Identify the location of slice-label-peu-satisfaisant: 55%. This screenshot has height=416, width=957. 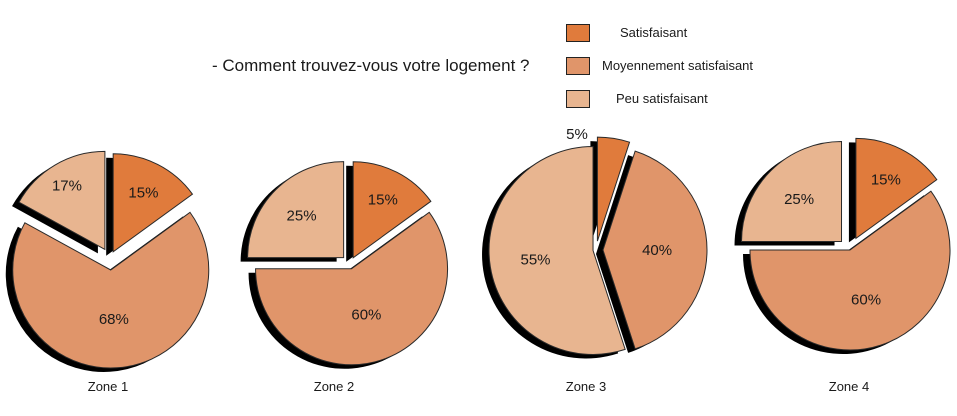
(535, 260).